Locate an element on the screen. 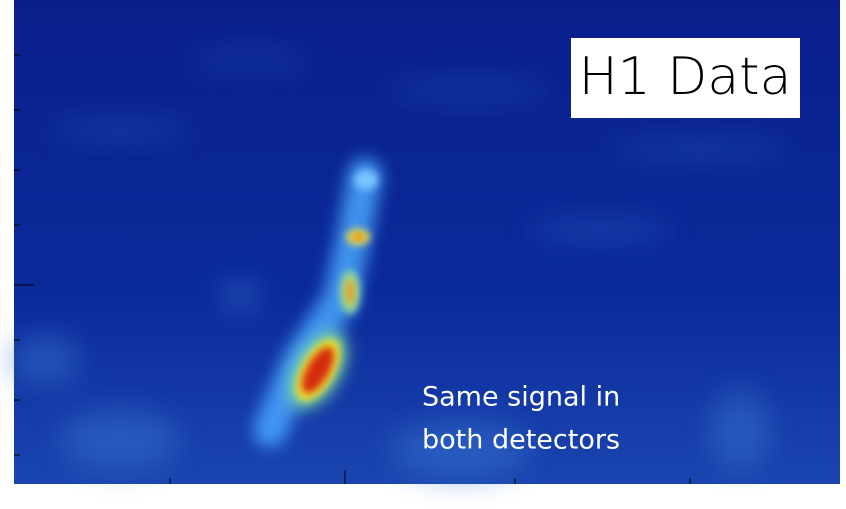 The width and height of the screenshot is (846, 509). caption-line: Same signal in is located at coordinates (521, 397).